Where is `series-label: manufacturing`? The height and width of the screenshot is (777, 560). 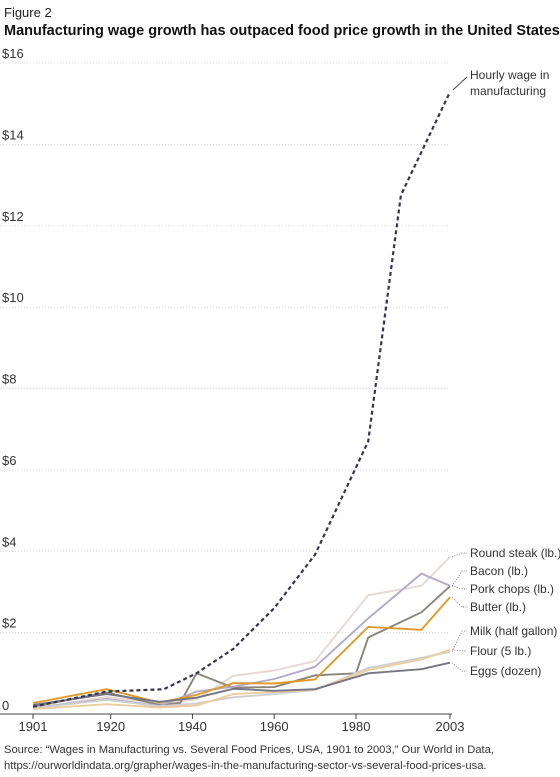 series-label: manufacturing is located at coordinates (508, 91).